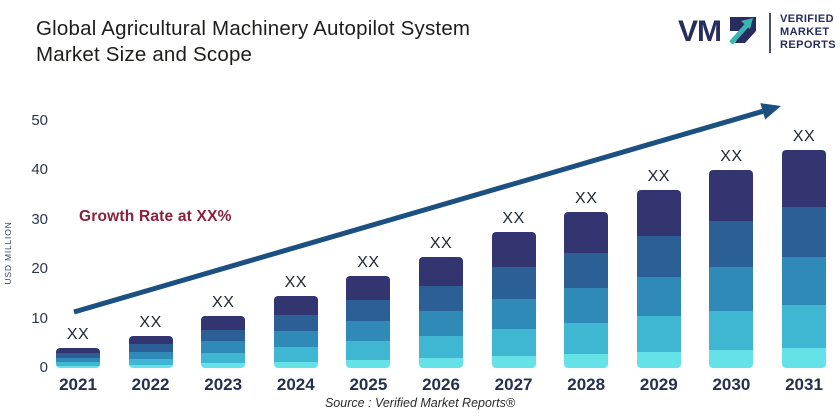 The width and height of the screenshot is (840, 420). I want to click on bar-value-label-2024: XX, so click(295, 283).